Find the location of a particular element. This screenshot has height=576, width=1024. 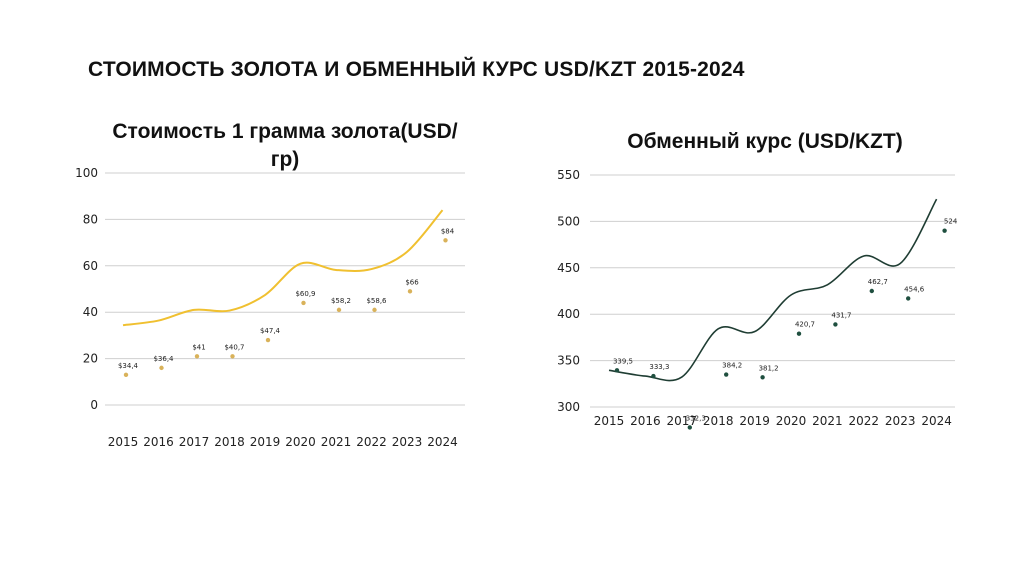

usd-x-tick-label: 2021 is located at coordinates (827, 421).